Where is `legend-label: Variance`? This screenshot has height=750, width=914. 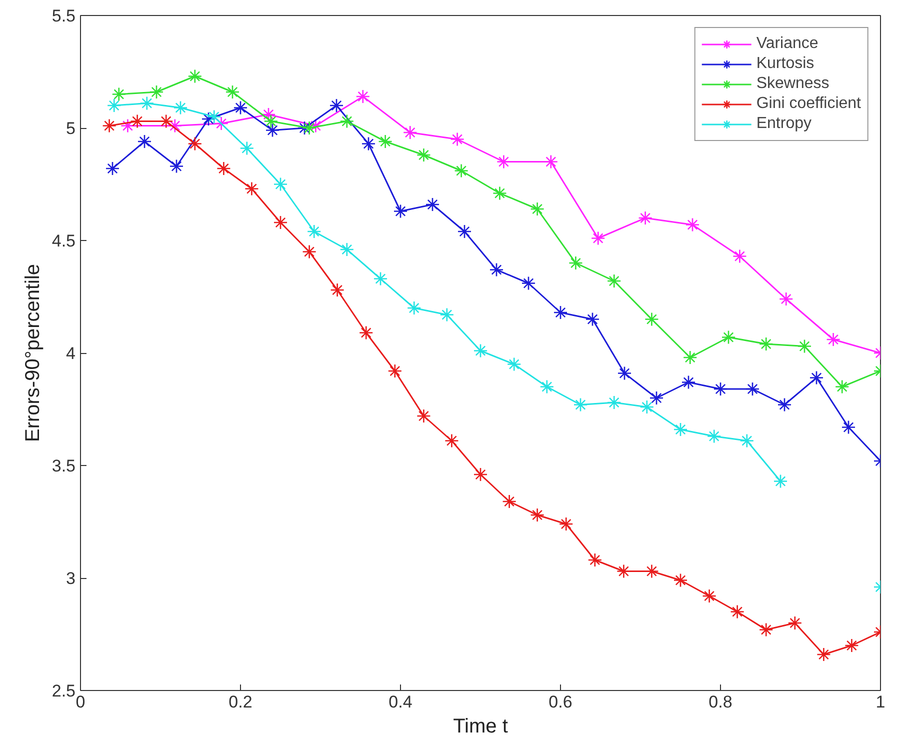 legend-label: Variance is located at coordinates (787, 44).